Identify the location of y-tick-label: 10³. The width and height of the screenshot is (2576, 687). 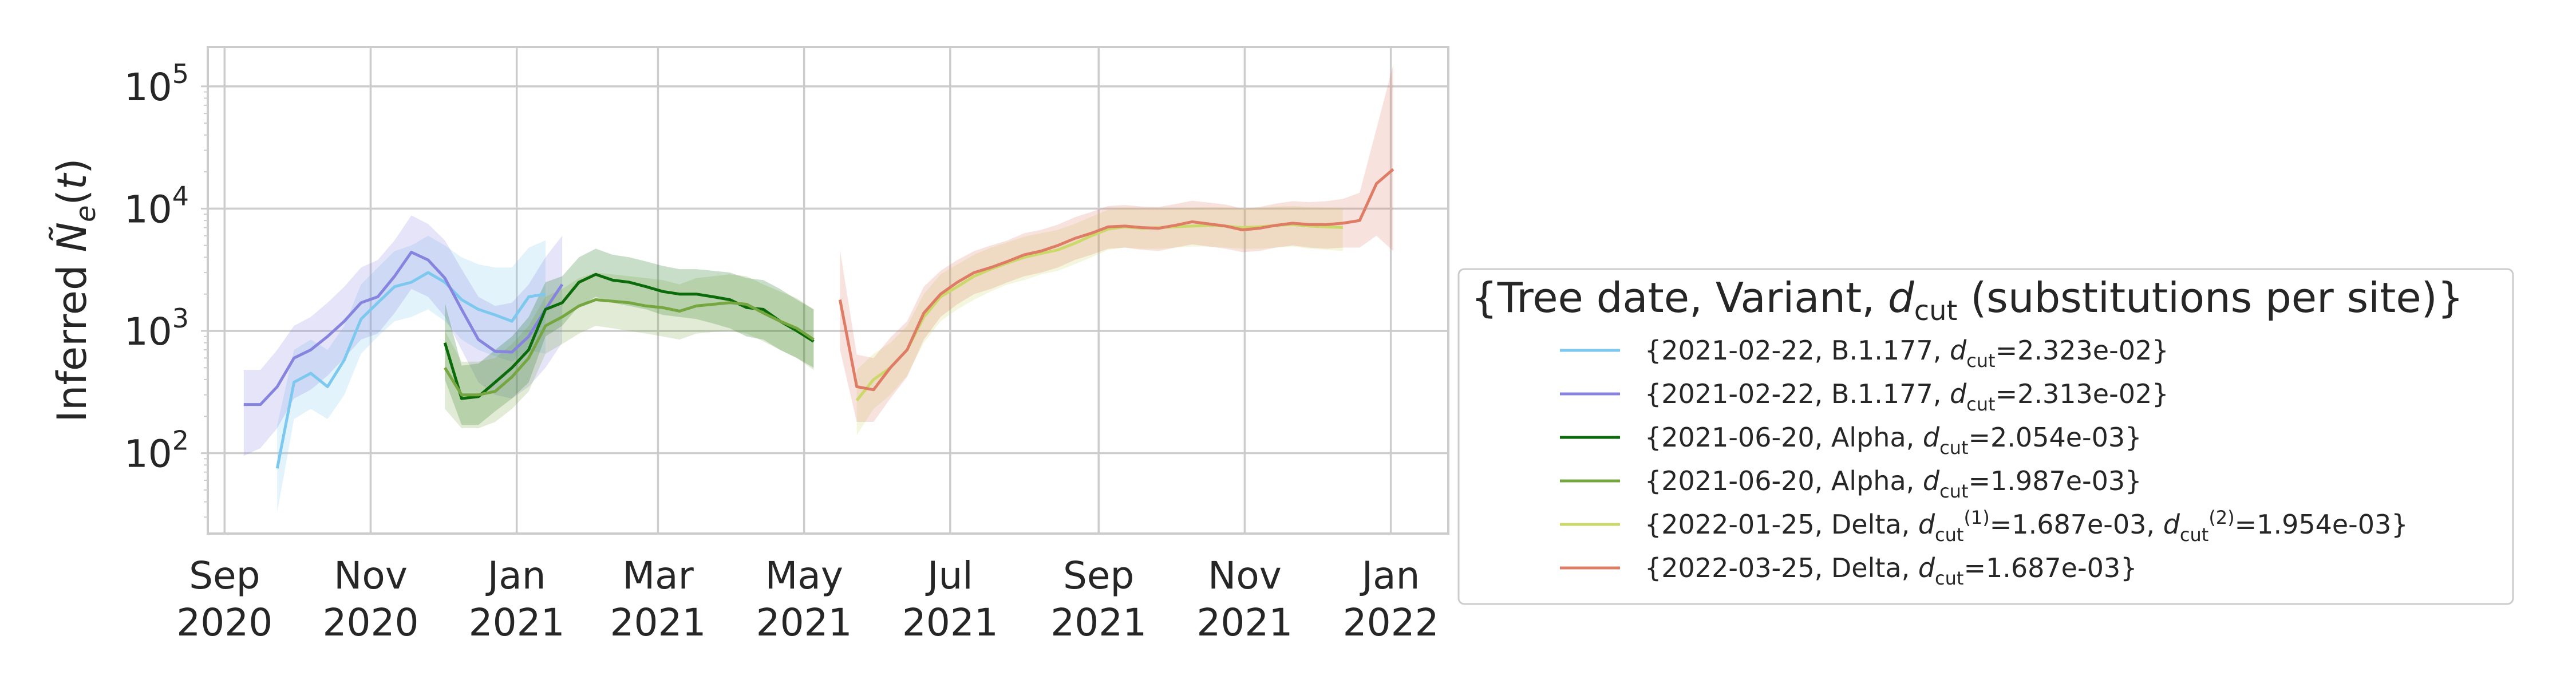
(156, 329).